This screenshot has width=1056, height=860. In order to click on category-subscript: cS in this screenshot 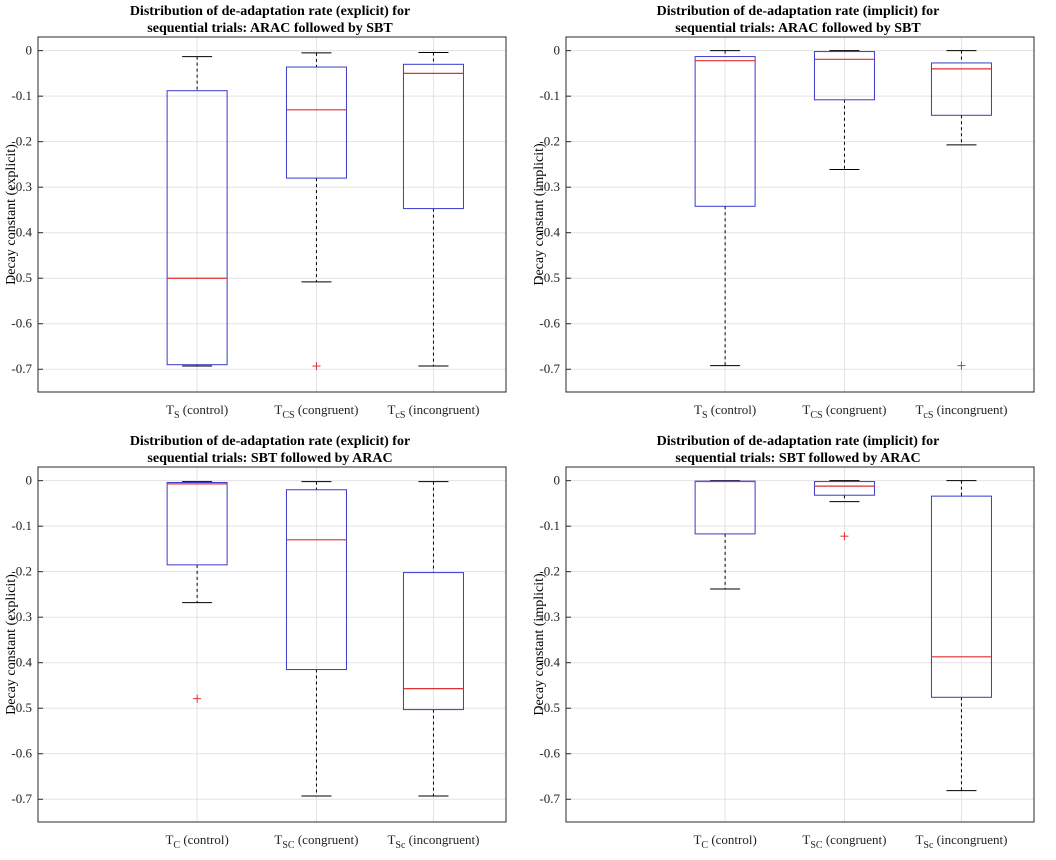, I will do `click(928, 415)`.